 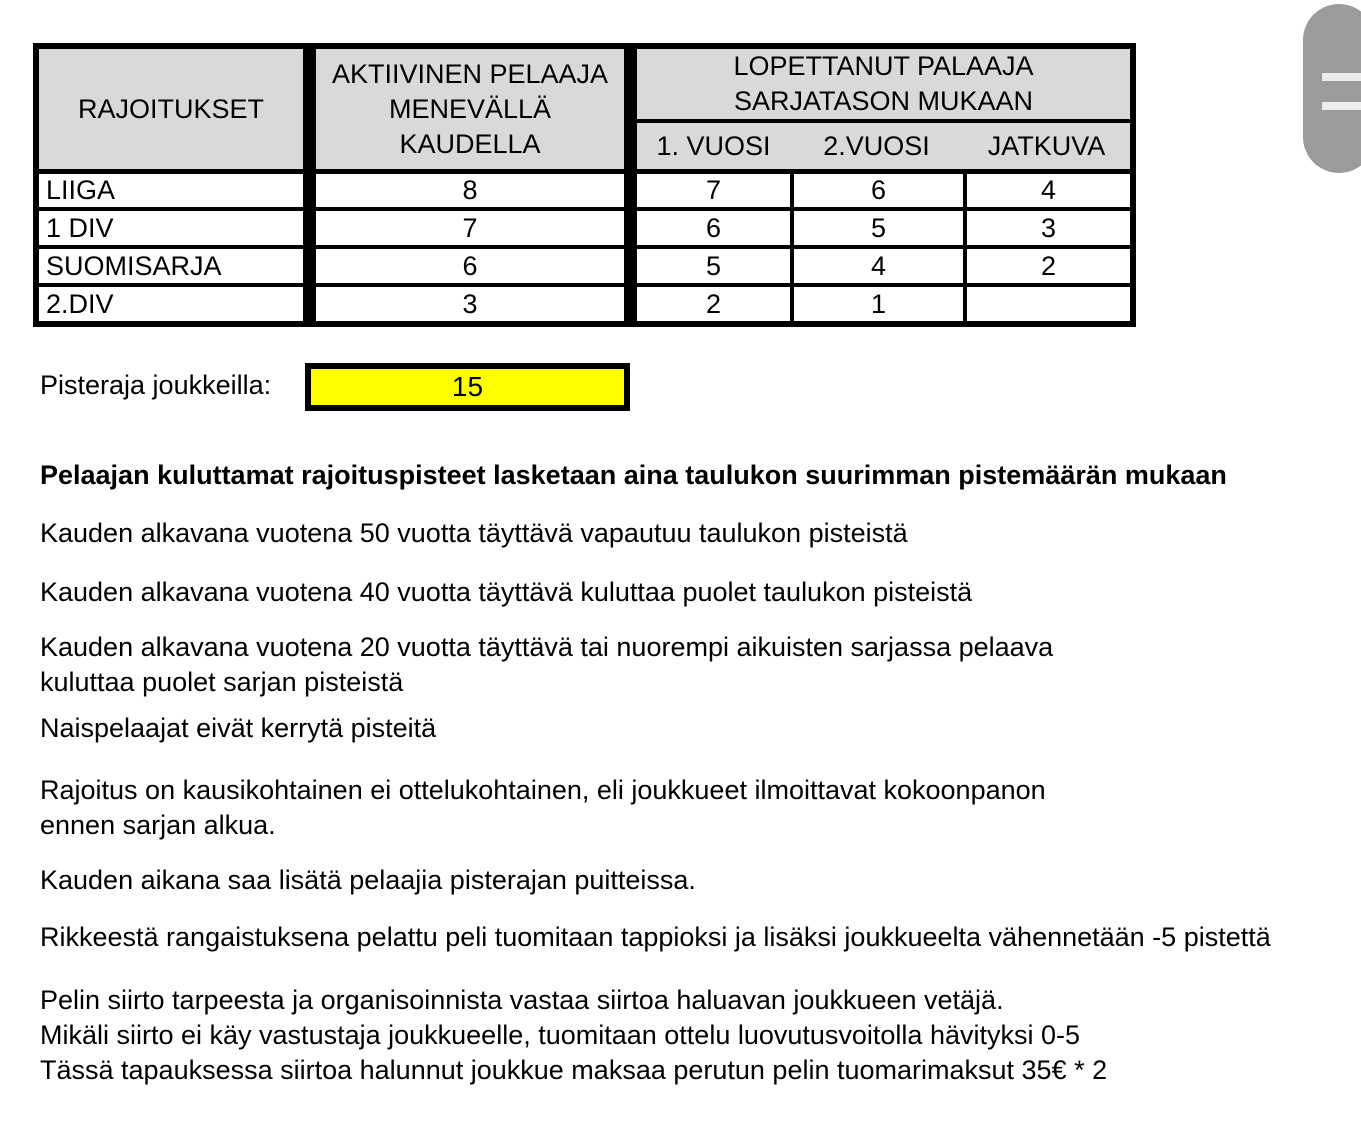 I want to click on table-cell-1div-continuous: 3, so click(x=1046, y=226).